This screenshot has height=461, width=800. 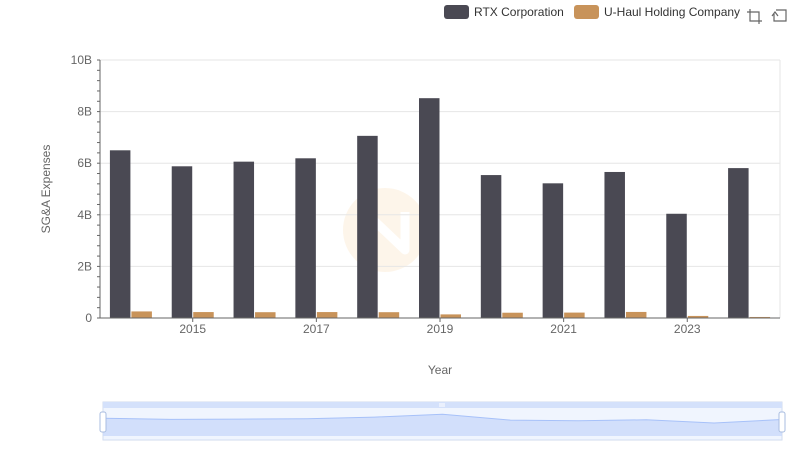 What do you see at coordinates (779, 15) in the screenshot?
I see `restore-icon` at bounding box center [779, 15].